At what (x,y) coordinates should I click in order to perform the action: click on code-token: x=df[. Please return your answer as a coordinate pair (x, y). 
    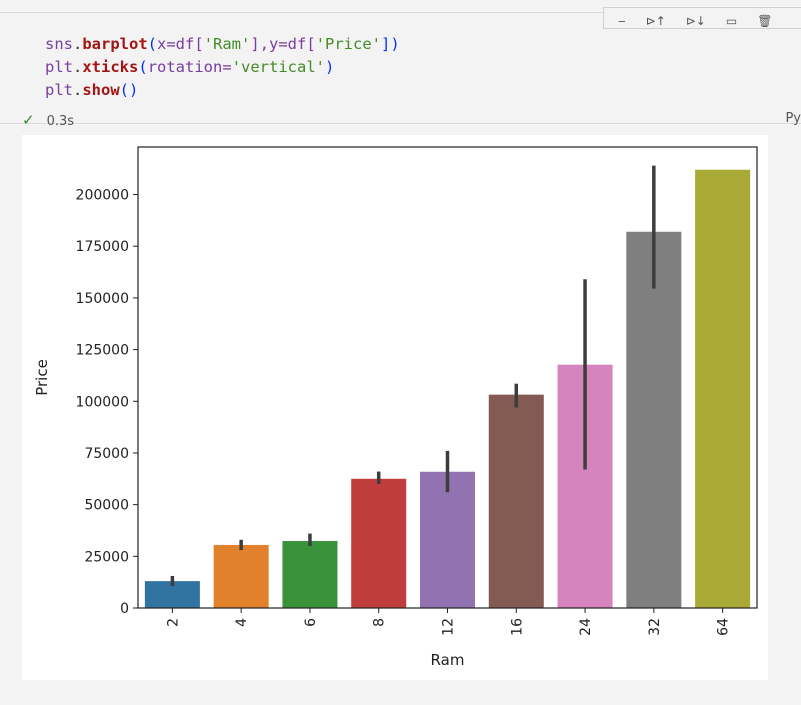
    Looking at the image, I should click on (180, 44).